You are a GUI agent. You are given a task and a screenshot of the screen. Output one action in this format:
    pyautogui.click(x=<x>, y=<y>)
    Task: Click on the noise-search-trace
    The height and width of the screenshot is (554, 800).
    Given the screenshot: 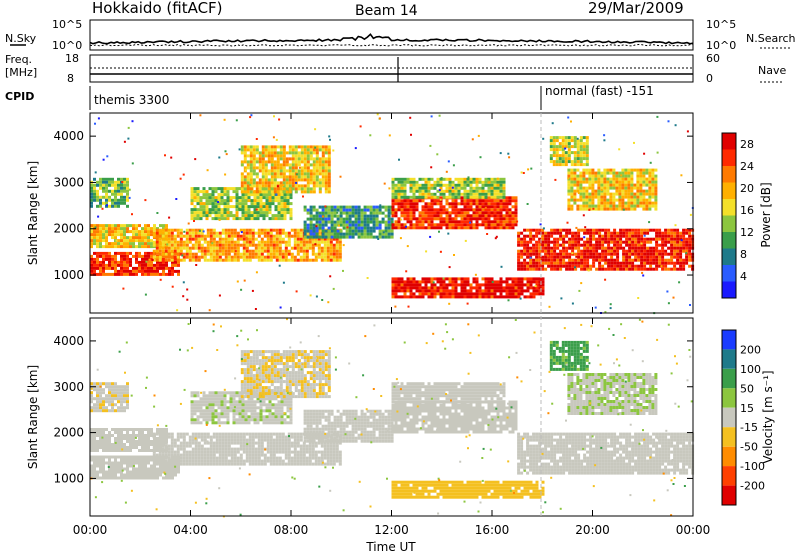 What is the action you would take?
    pyautogui.click(x=391, y=45)
    